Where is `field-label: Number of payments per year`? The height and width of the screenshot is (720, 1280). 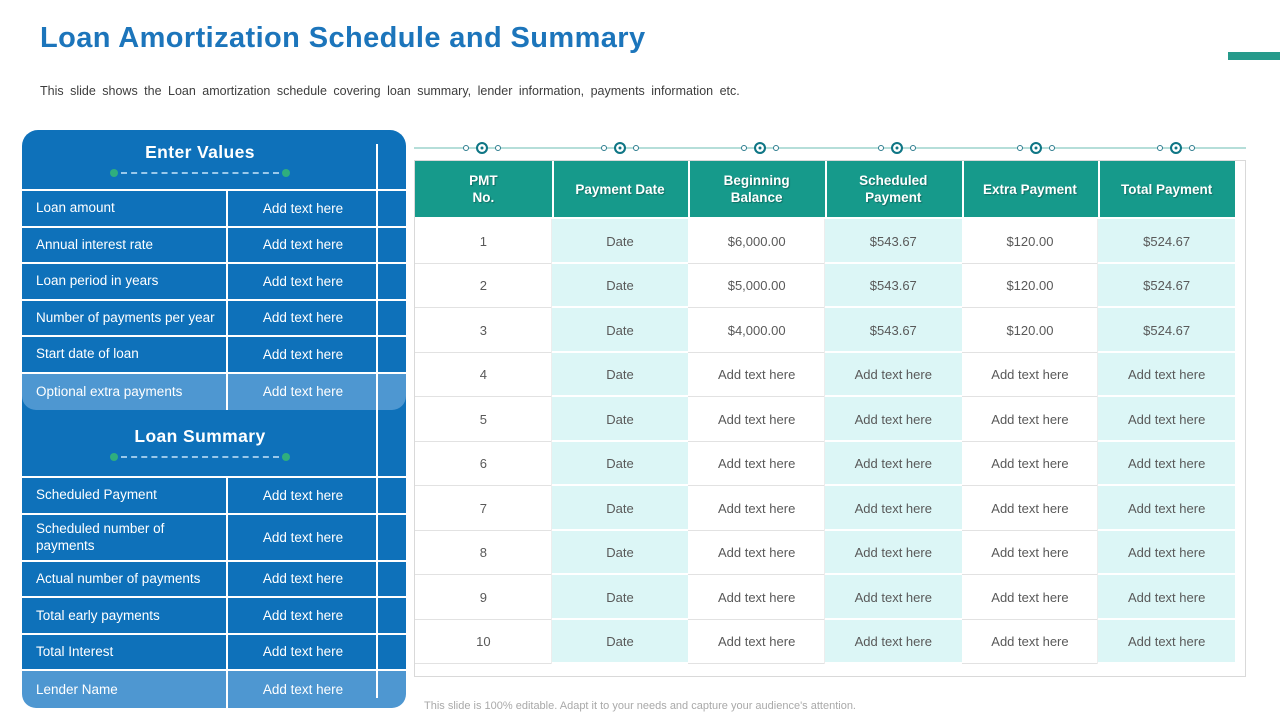
field-label: Number of payments per year is located at coordinates (125, 317).